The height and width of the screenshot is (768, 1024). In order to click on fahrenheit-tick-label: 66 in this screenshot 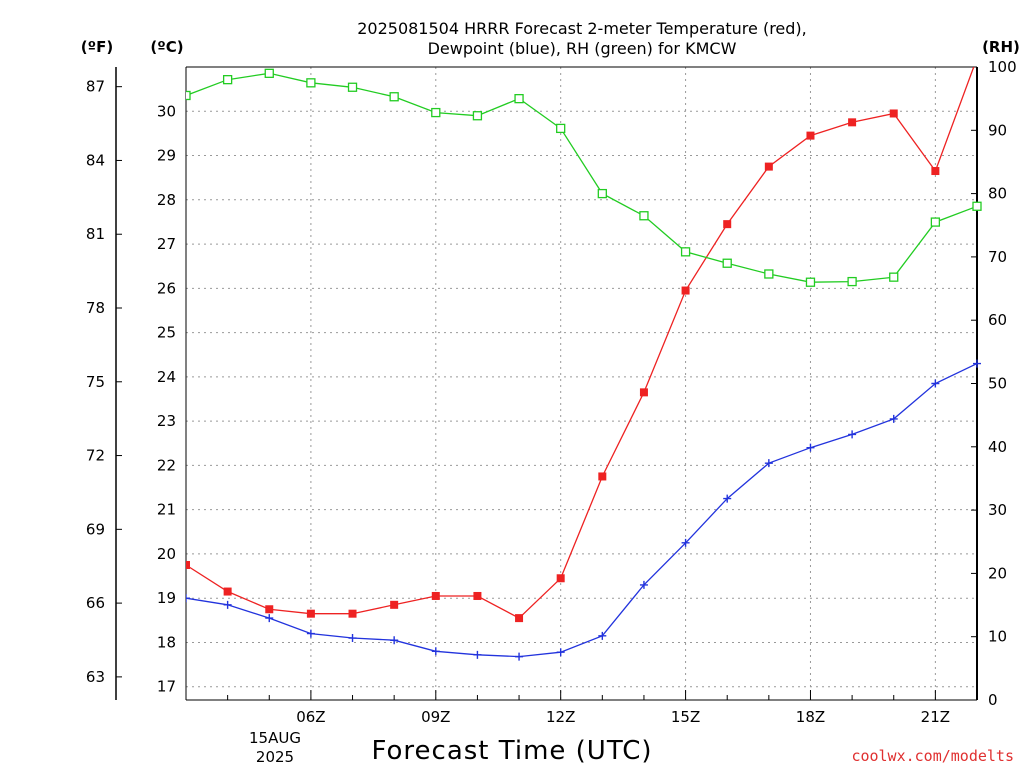, I will do `click(95, 603)`.